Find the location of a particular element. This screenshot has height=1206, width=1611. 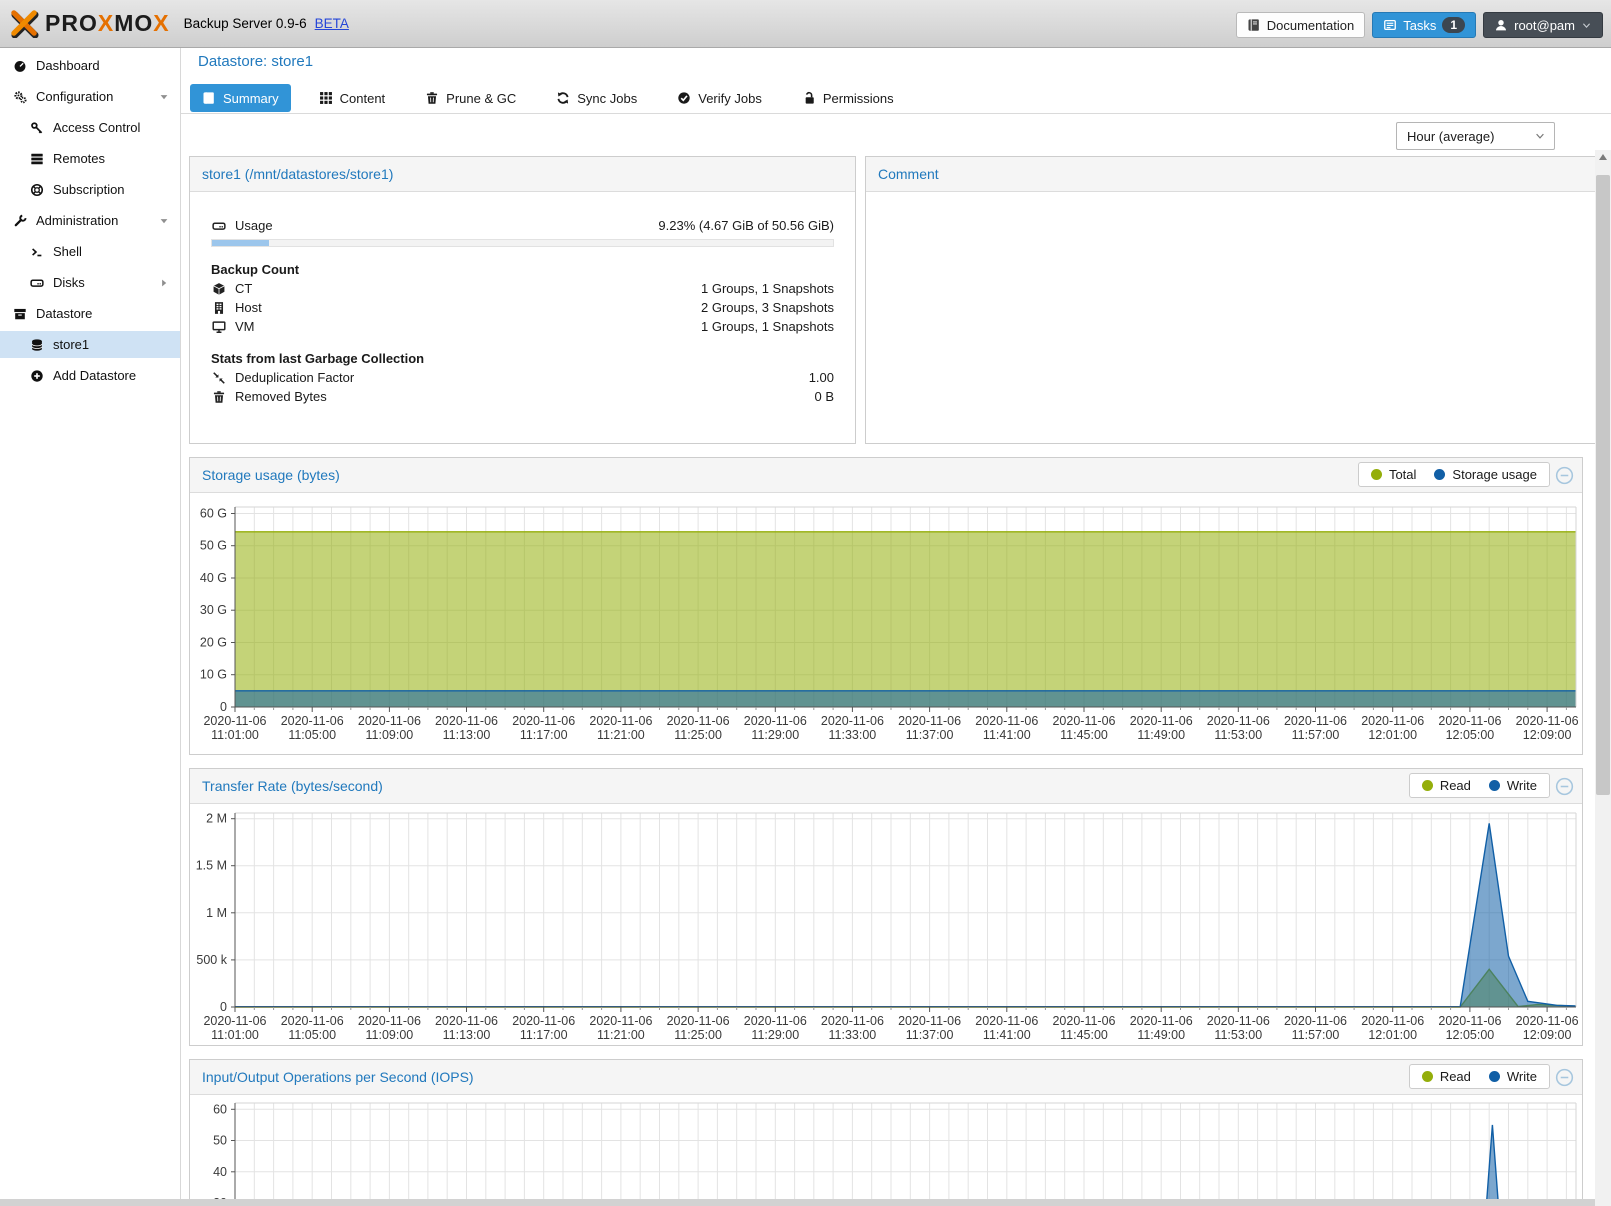

svg-text: 50 is located at coordinates (220, 1141).